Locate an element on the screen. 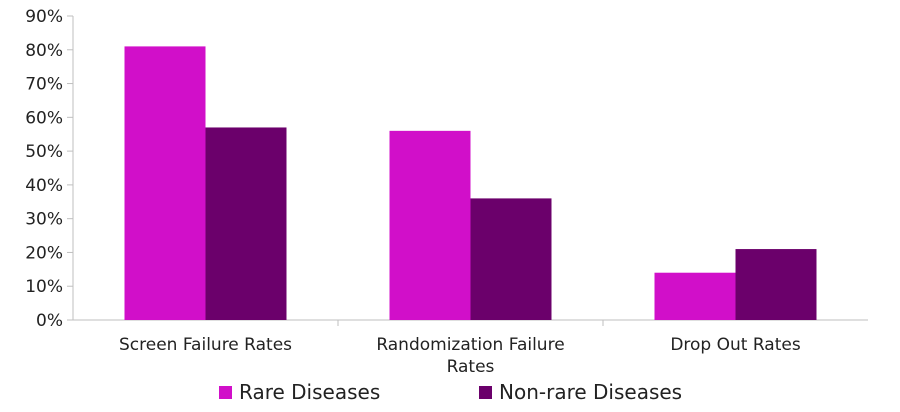  legend-label: Rare Diseases is located at coordinates (309, 392).